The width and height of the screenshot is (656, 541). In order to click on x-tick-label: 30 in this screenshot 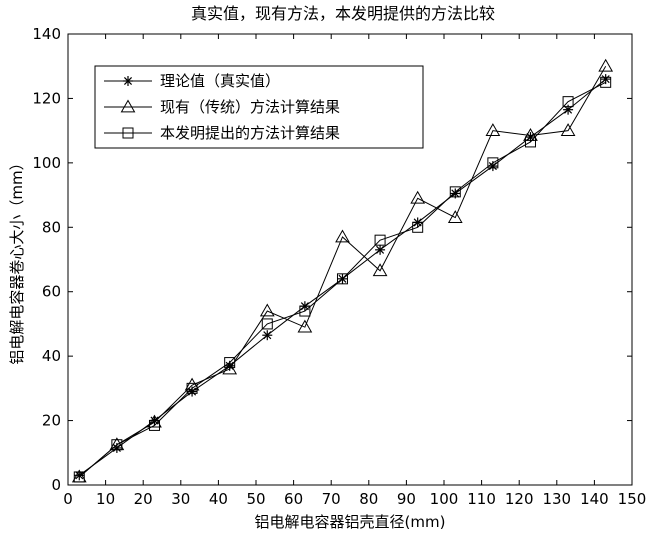, I will do `click(180, 499)`.